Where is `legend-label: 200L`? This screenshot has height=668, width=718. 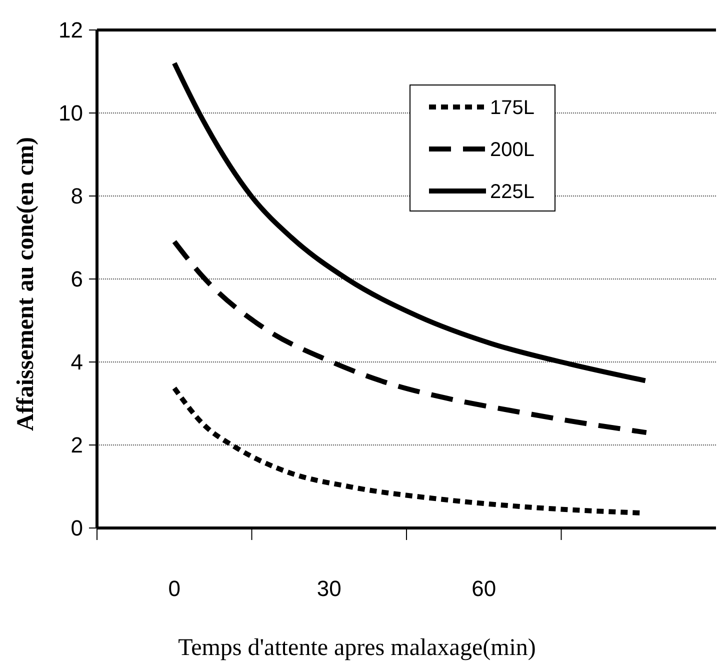
legend-label: 200L is located at coordinates (512, 150).